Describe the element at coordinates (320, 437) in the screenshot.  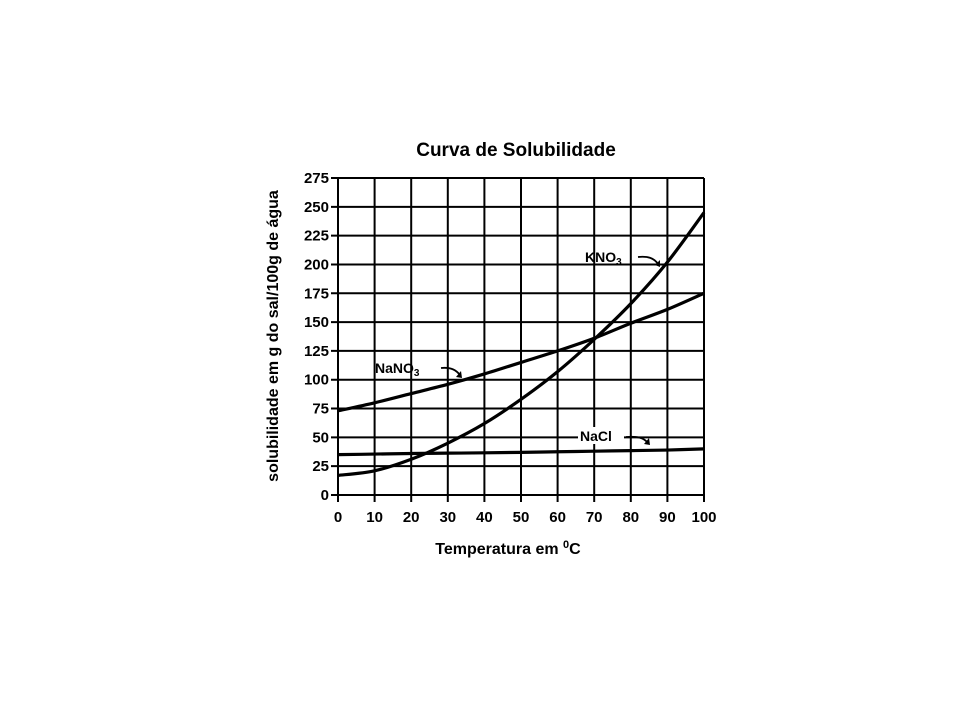
I see `y-tick-label: 50` at that location.